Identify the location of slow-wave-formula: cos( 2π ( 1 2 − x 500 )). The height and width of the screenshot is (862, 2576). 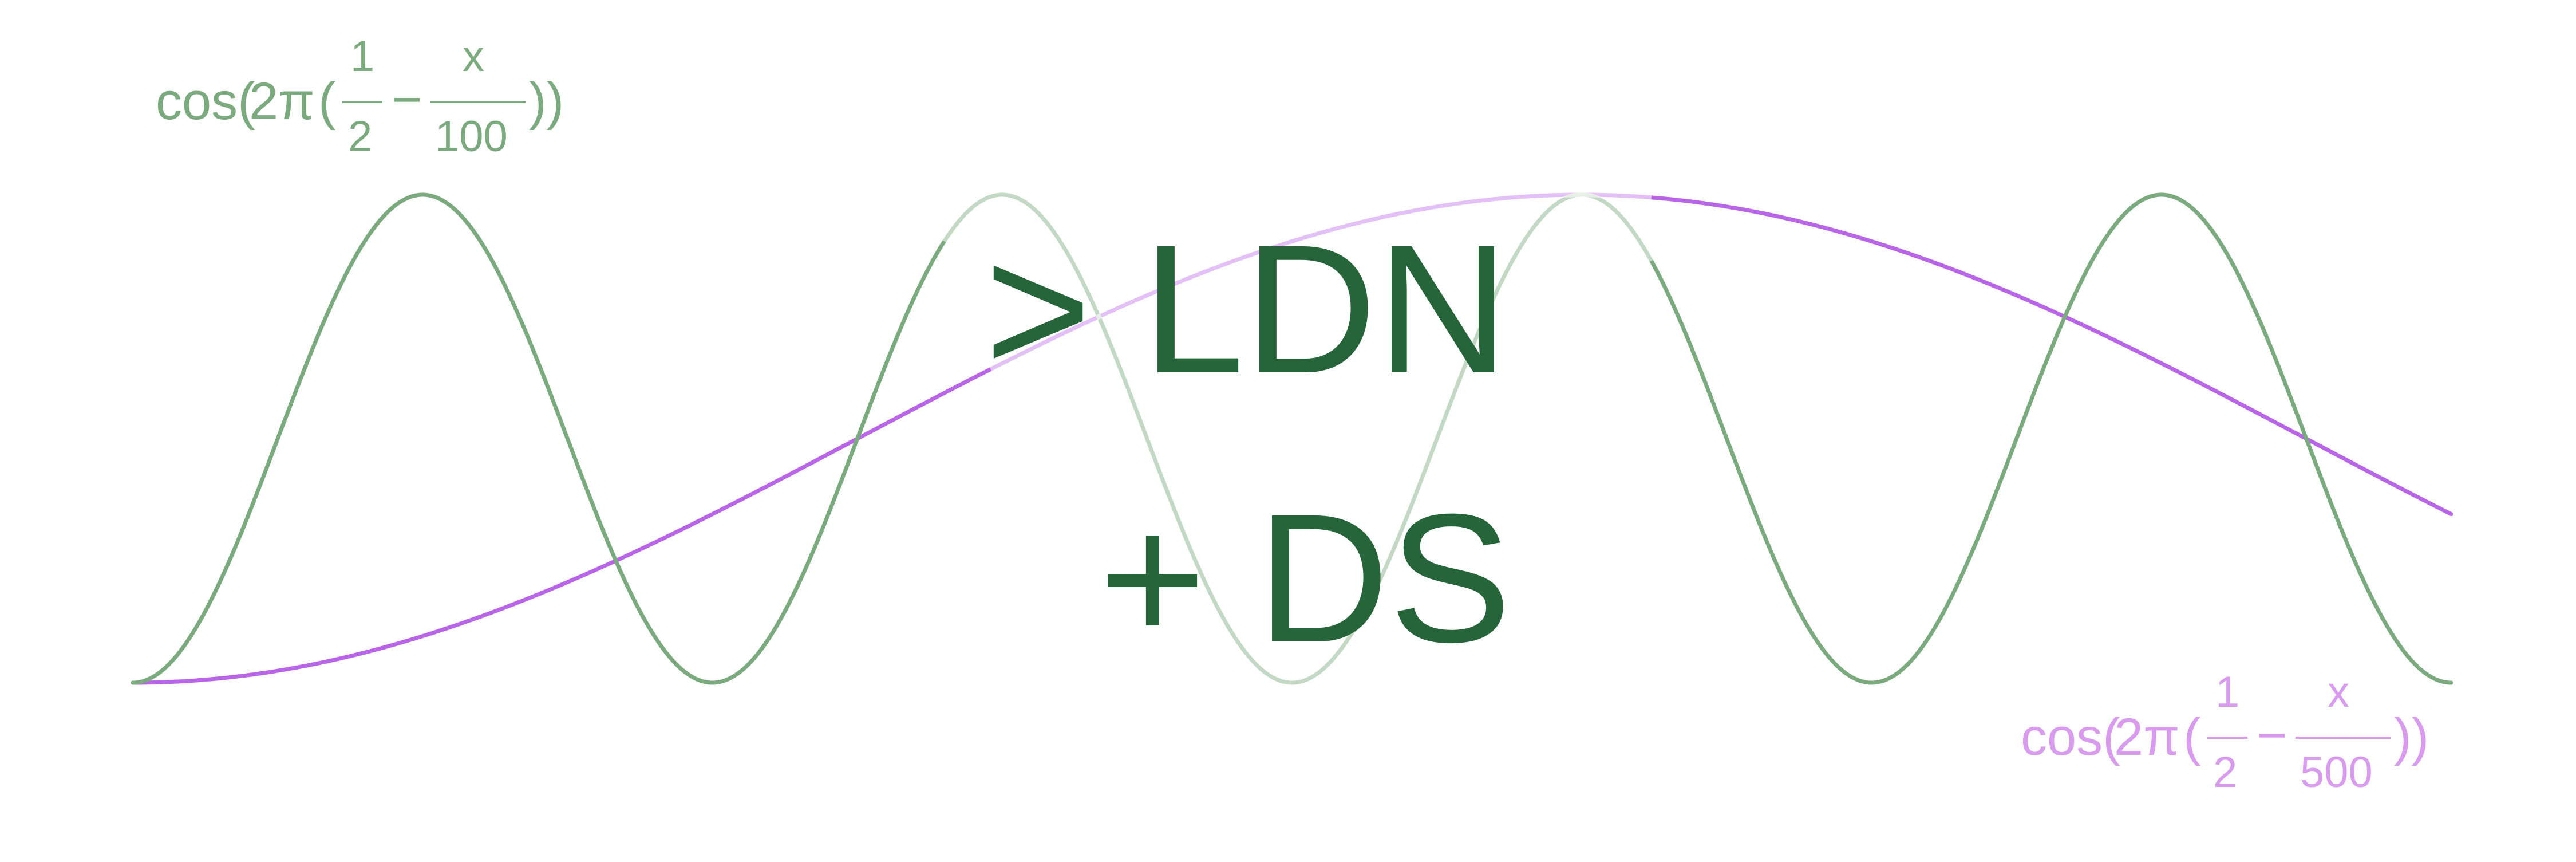
(2225, 733).